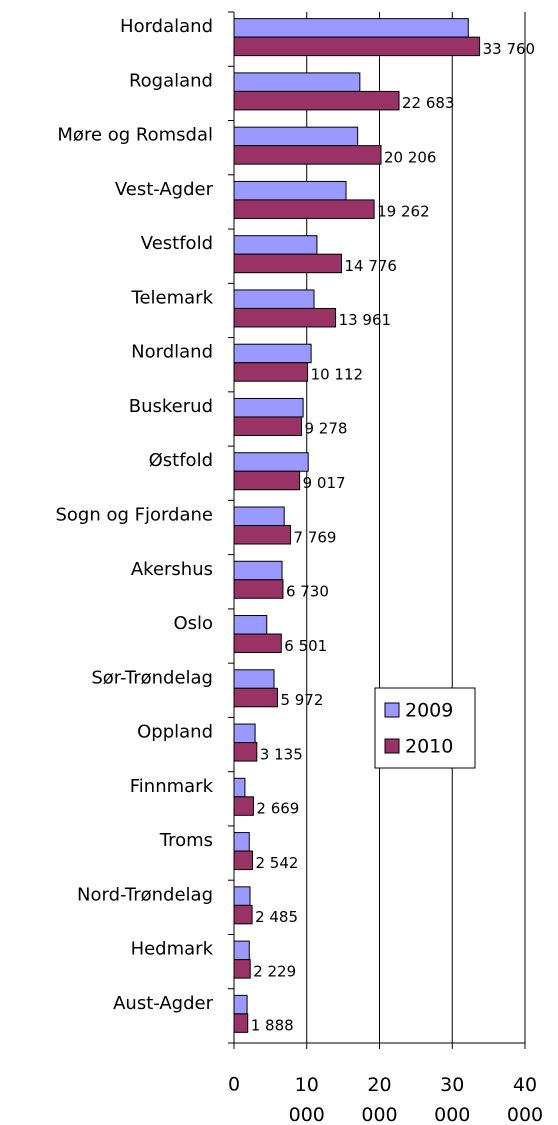  I want to click on data-label: 22 683, so click(428, 103).